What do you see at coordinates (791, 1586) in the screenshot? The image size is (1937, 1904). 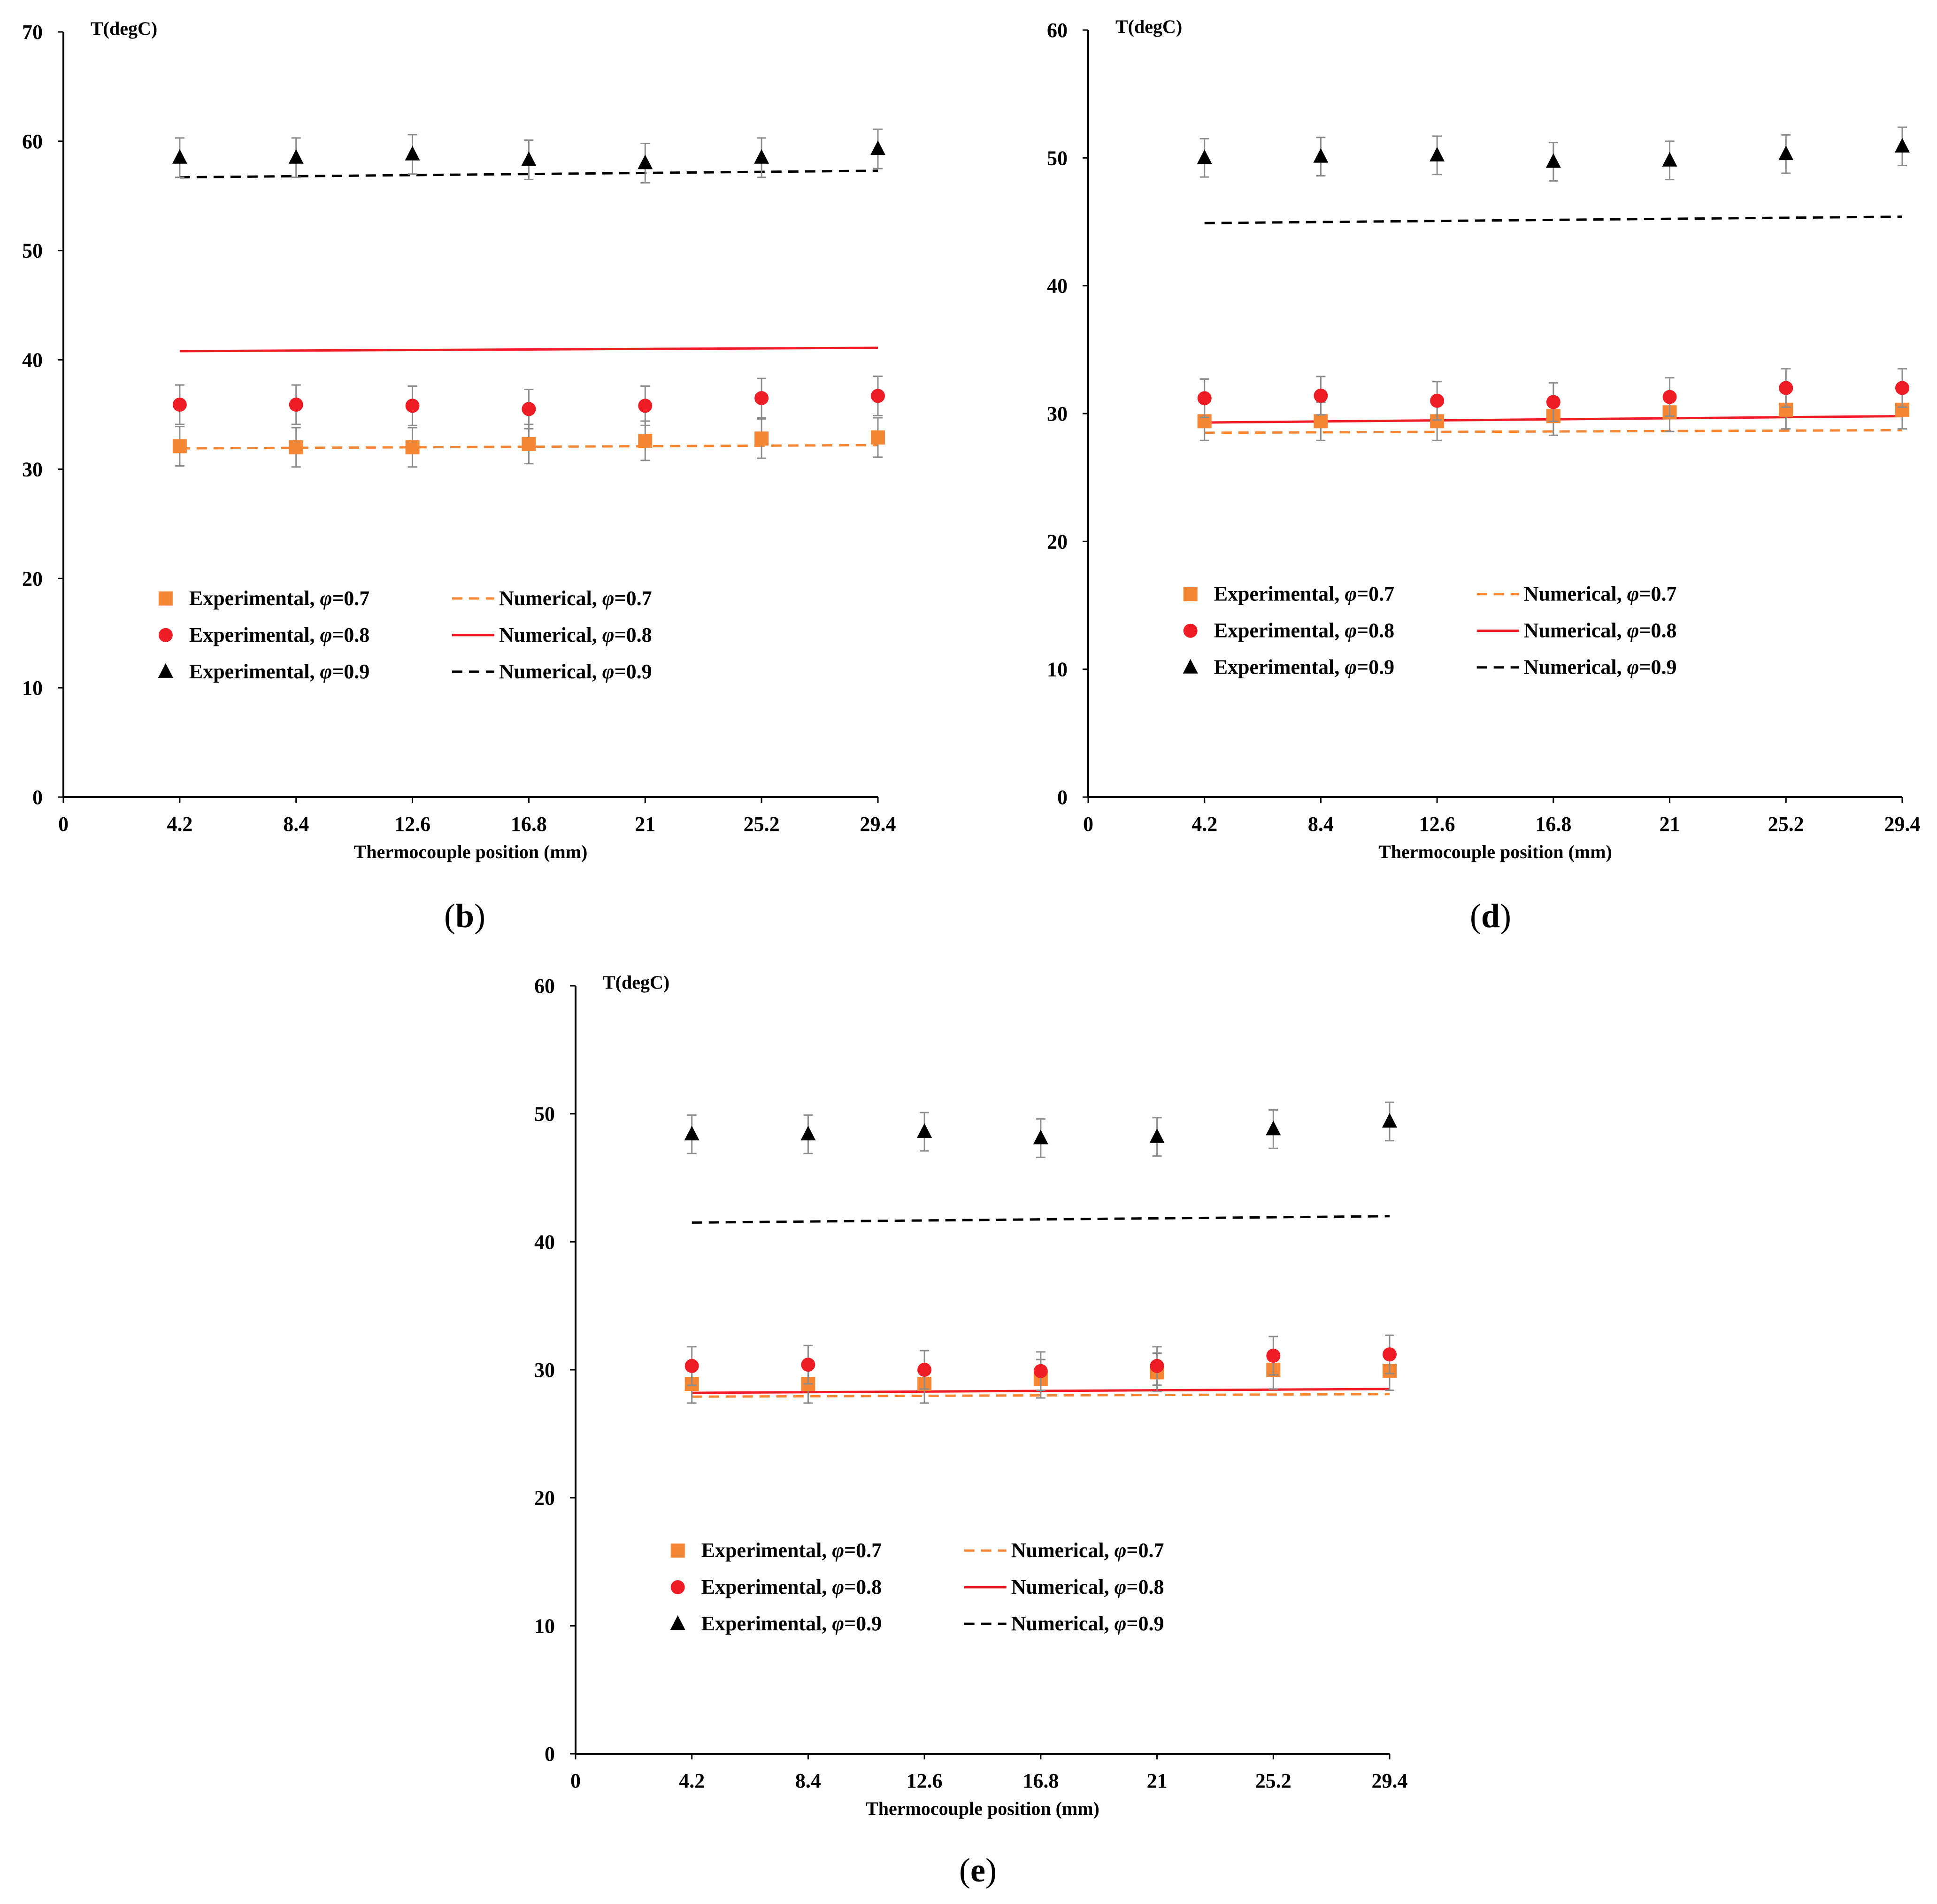 I see `legend-label: Experimental, φ=0.8` at bounding box center [791, 1586].